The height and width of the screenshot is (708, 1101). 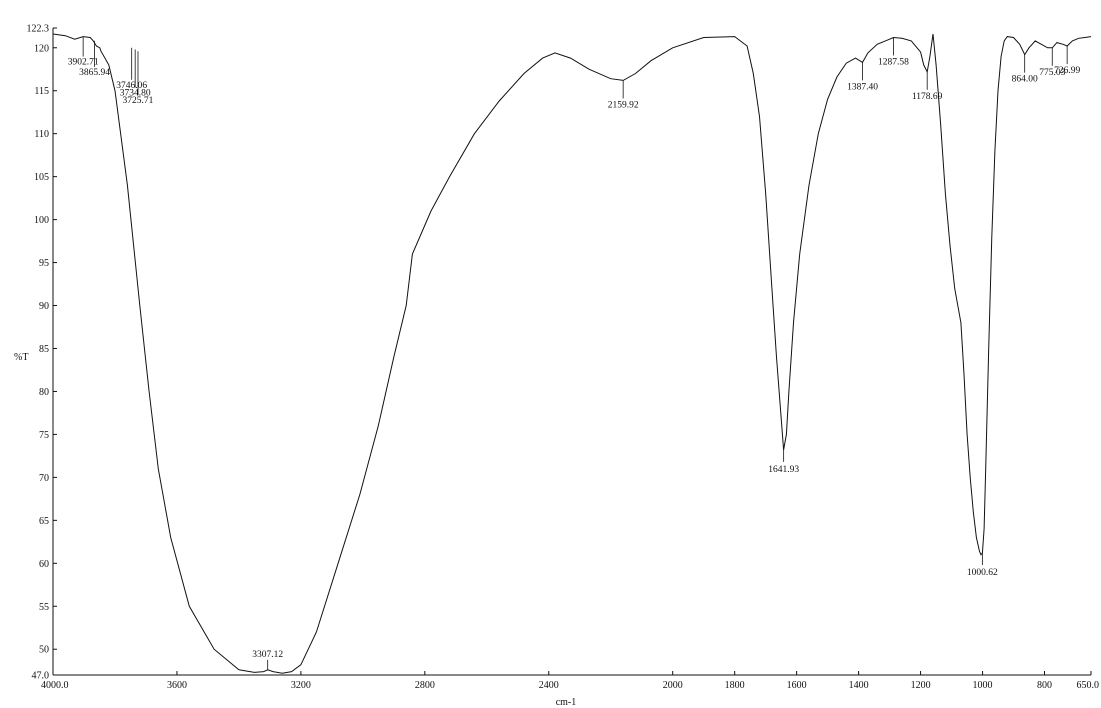 What do you see at coordinates (41, 220) in the screenshot?
I see `y-tick-label: 100` at bounding box center [41, 220].